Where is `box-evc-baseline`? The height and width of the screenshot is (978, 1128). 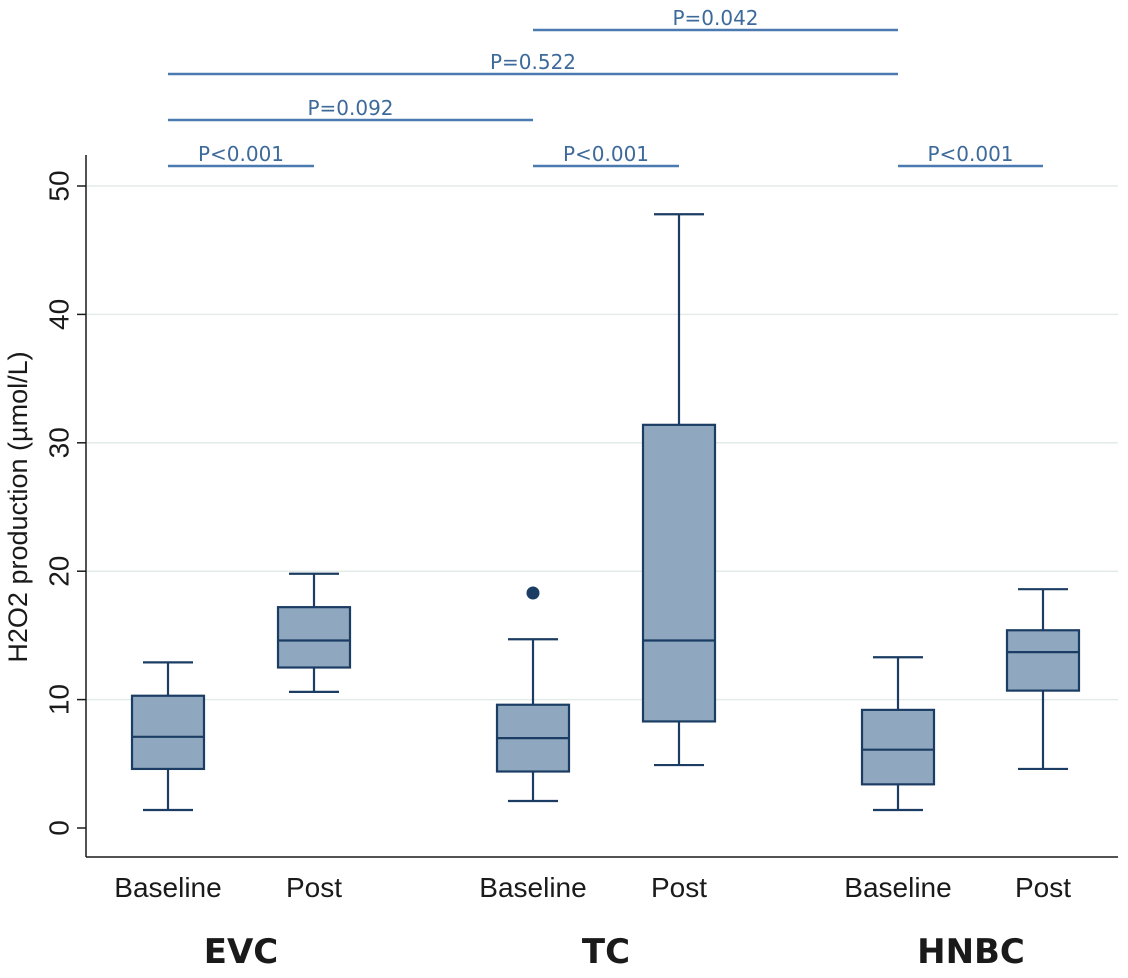 box-evc-baseline is located at coordinates (168, 736).